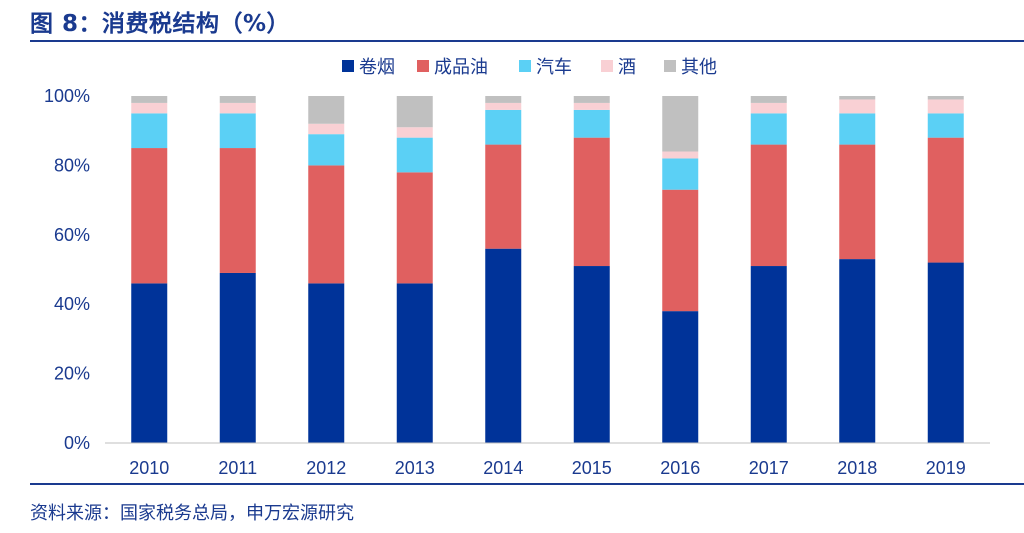 This screenshot has height=533, width=1024. I want to click on y-tick-label: 40%, so click(72, 304).